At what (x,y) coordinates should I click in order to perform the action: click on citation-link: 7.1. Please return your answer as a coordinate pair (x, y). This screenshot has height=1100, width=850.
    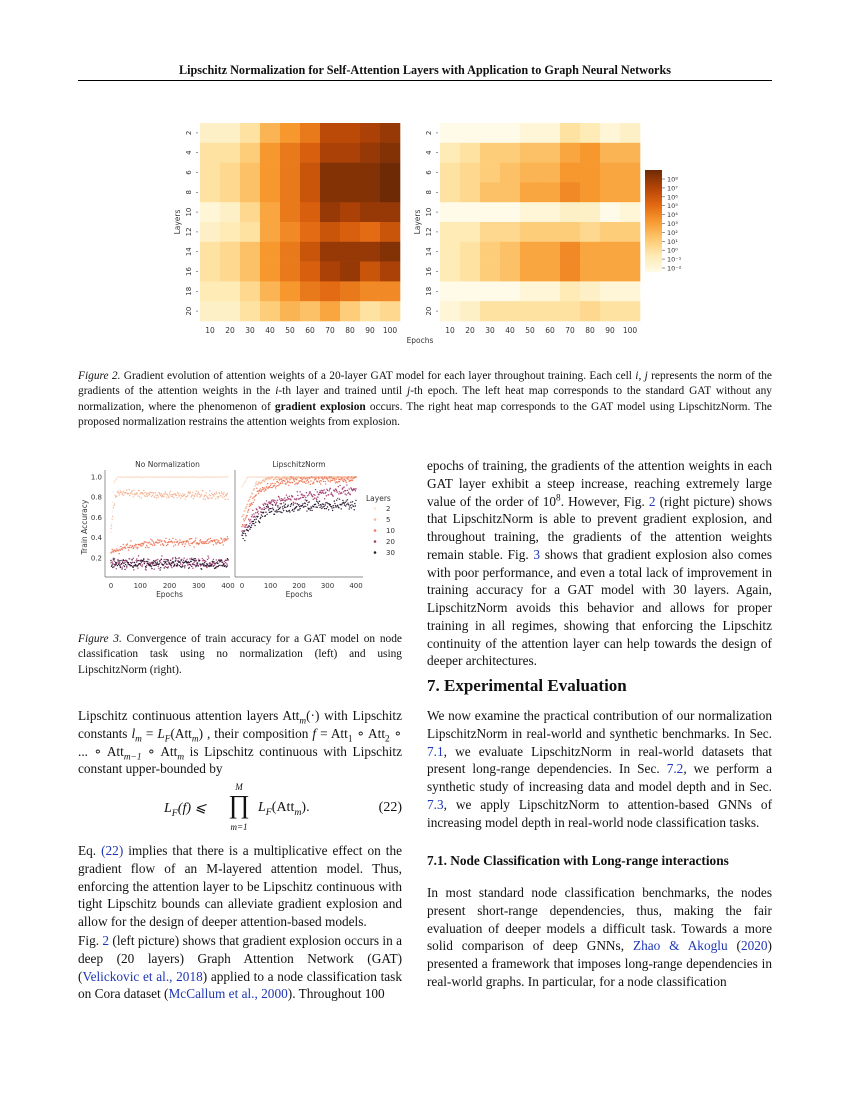
    Looking at the image, I should click on (435, 751).